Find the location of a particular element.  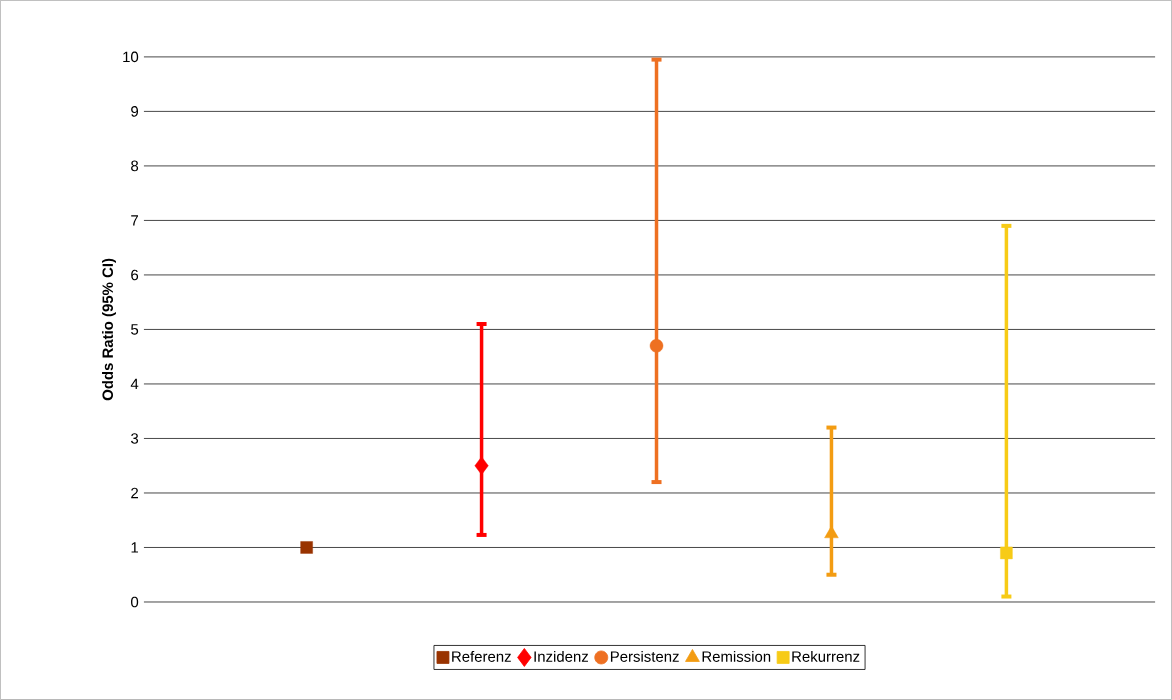

y-tick-label: 5 is located at coordinates (135, 329).